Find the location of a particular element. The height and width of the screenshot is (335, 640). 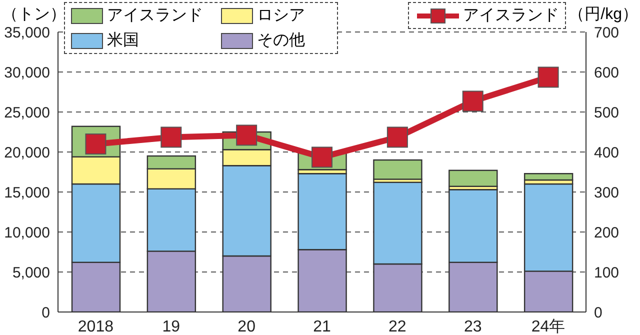

x-tick-label: 24年 is located at coordinates (548, 326).